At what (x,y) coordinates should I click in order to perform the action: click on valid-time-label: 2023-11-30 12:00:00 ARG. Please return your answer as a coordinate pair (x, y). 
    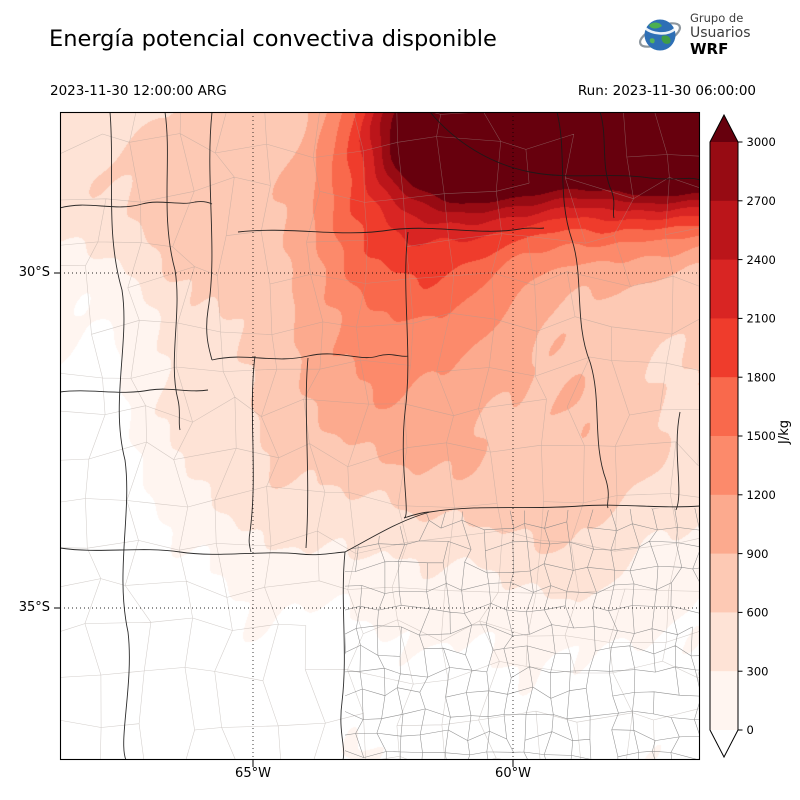
    Looking at the image, I should click on (138, 91).